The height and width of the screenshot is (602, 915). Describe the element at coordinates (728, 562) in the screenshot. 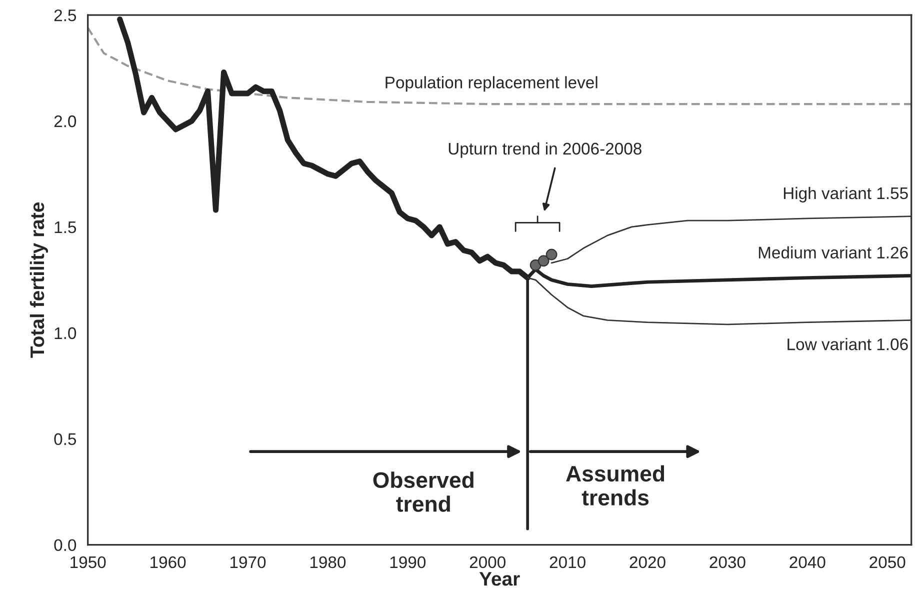

I see `x-tick-label: 2030` at that location.